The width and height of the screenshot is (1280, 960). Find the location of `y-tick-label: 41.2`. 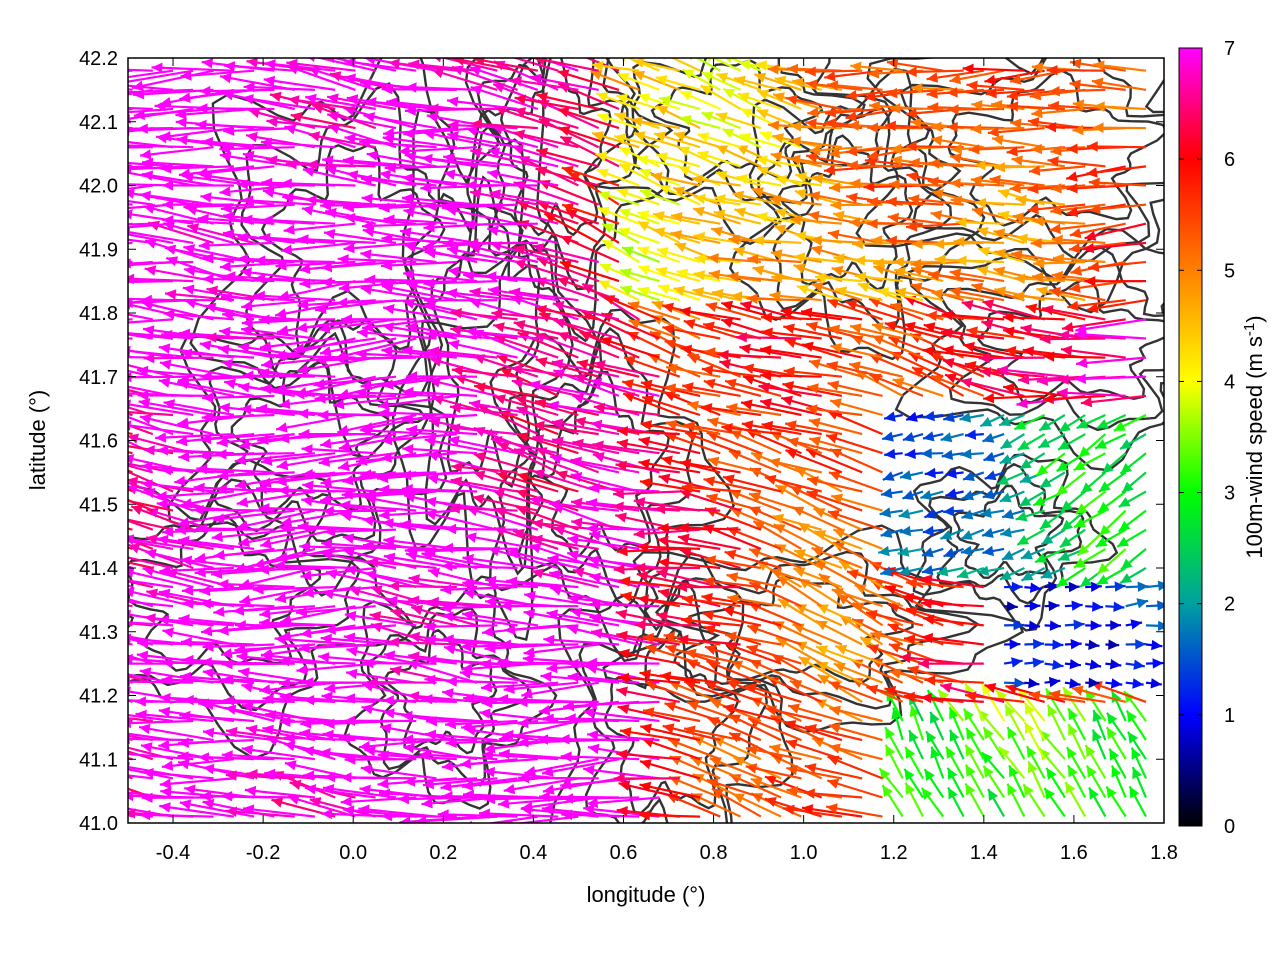

y-tick-label: 41.2 is located at coordinates (98, 697).